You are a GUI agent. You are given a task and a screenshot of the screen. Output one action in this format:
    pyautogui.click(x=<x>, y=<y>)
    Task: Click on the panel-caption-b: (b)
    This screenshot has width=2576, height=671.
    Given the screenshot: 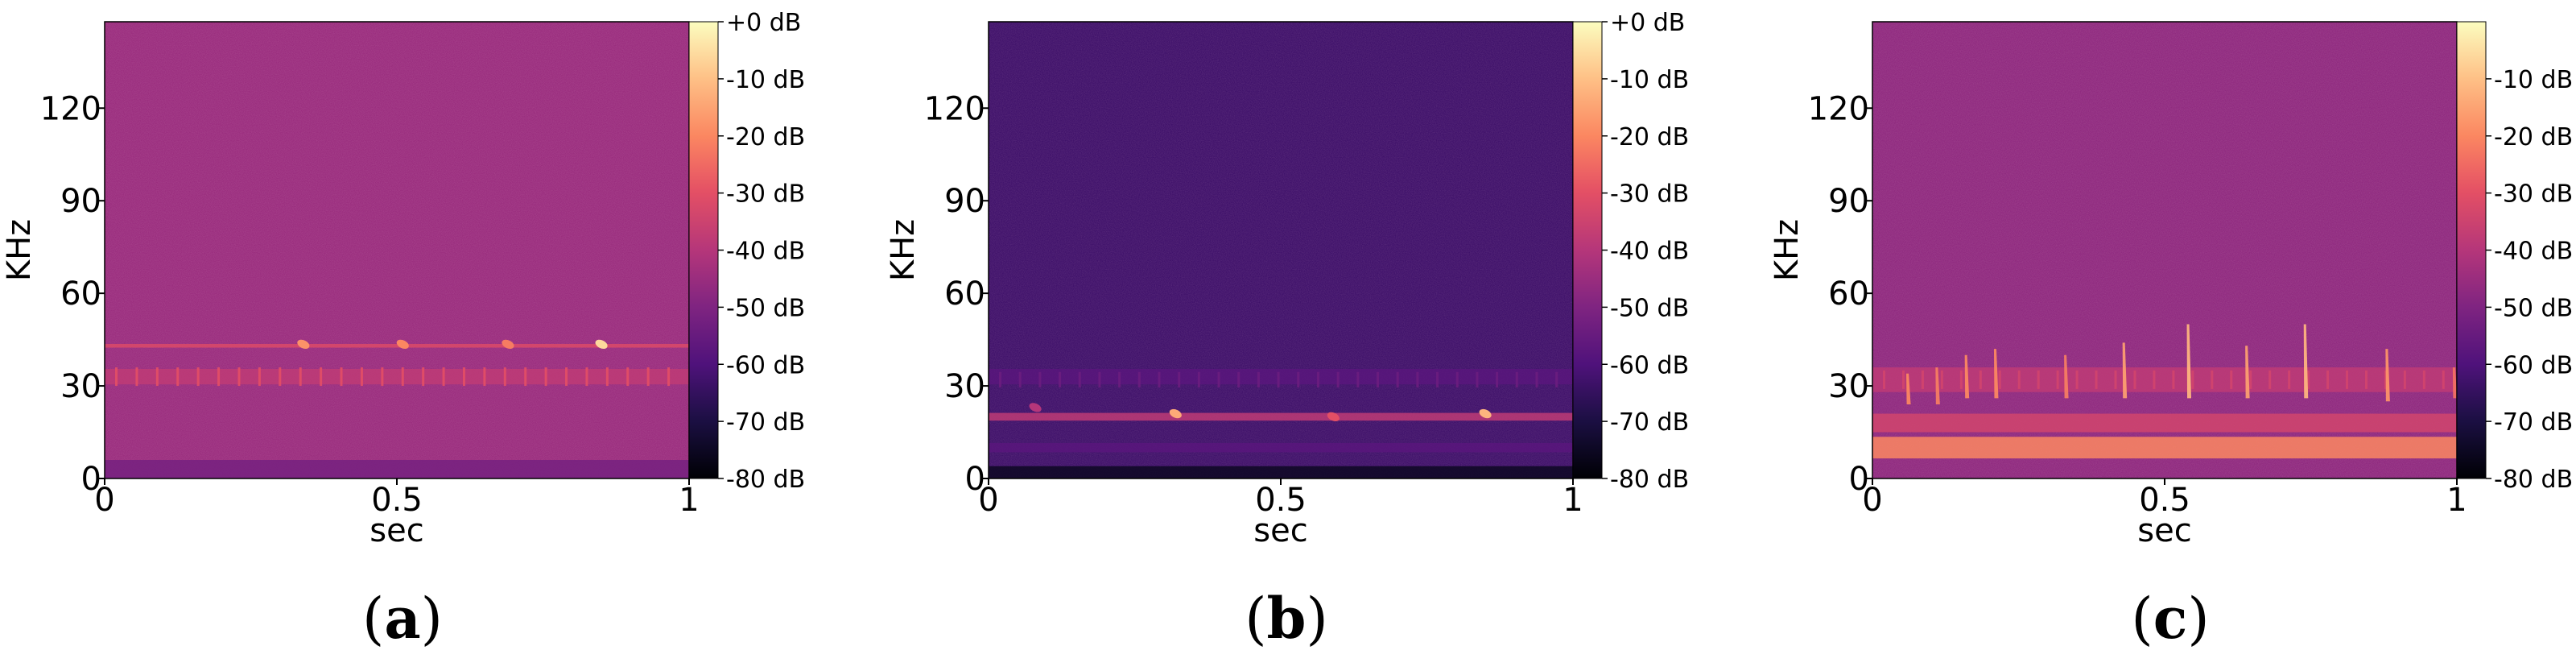 What is the action you would take?
    pyautogui.click(x=1286, y=618)
    